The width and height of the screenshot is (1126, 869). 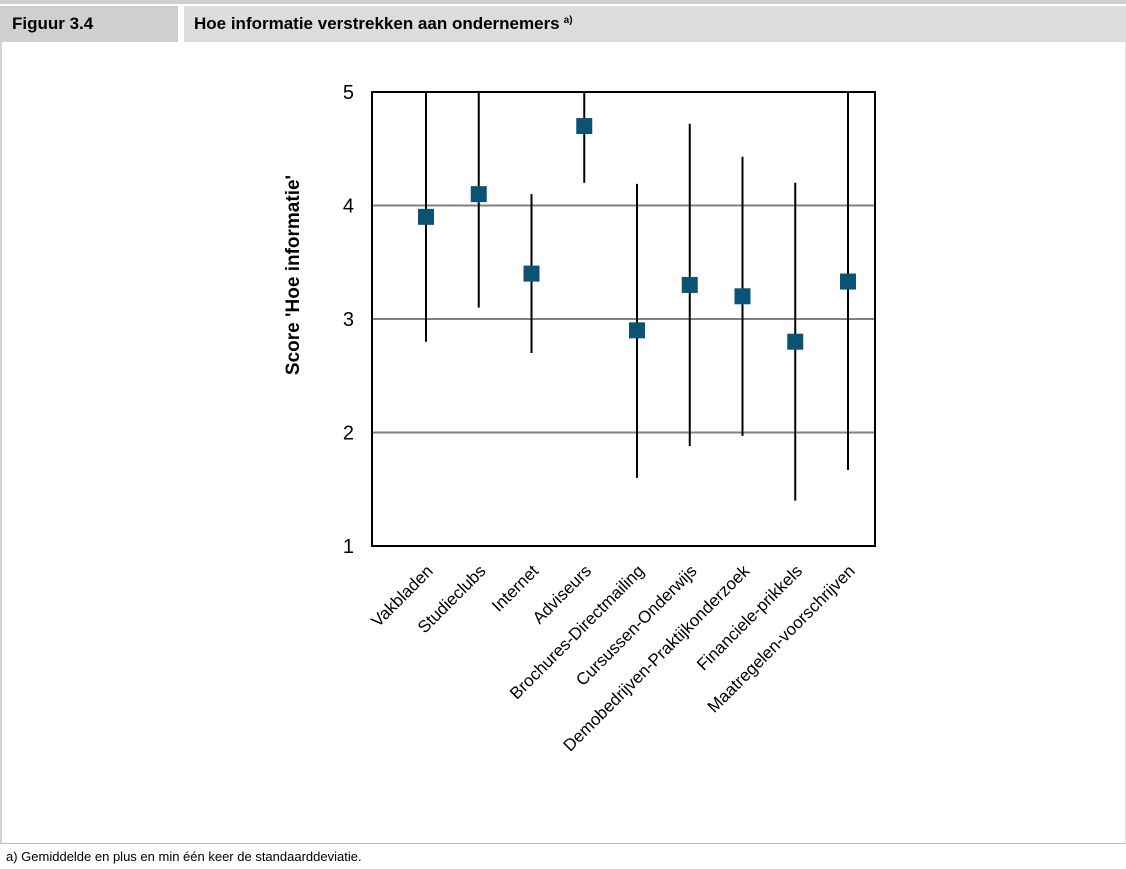 I want to click on grid-layer, so click(x=623, y=319).